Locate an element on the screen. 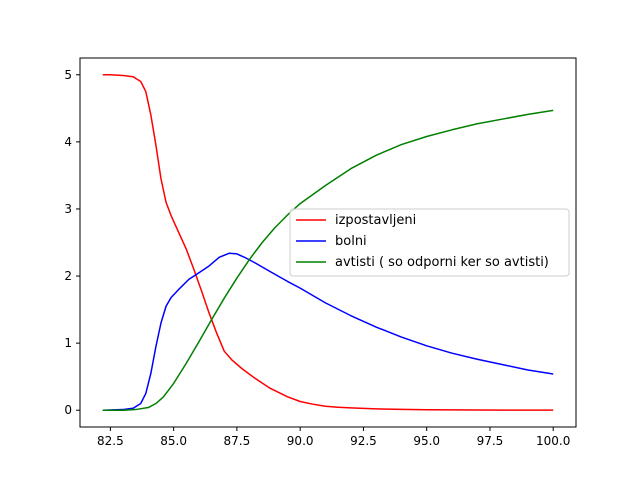 This screenshot has height=480, width=640. legend-label-izpostavljeni: izpostavljeni is located at coordinates (375, 220).